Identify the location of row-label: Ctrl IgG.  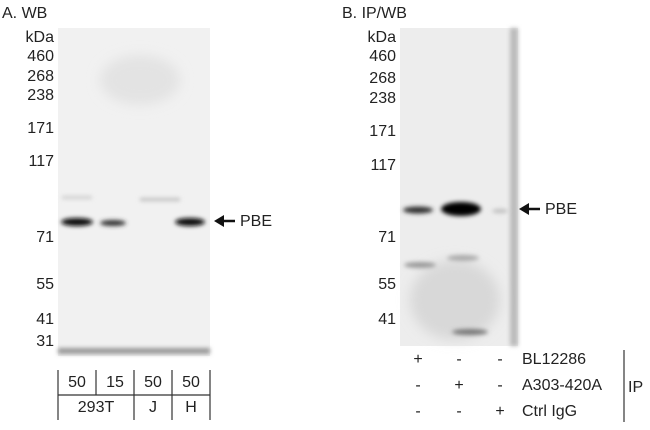
(549, 411).